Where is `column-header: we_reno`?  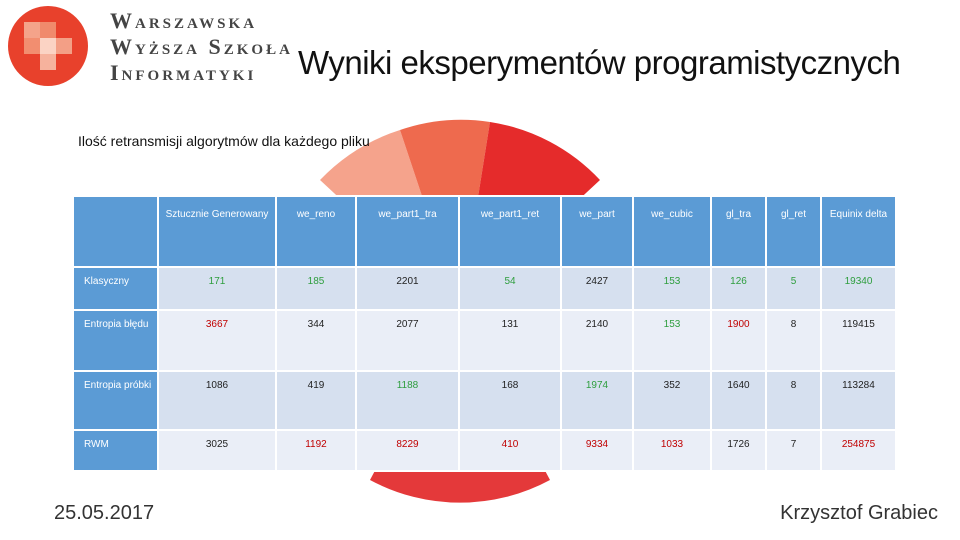 column-header: we_reno is located at coordinates (316, 231).